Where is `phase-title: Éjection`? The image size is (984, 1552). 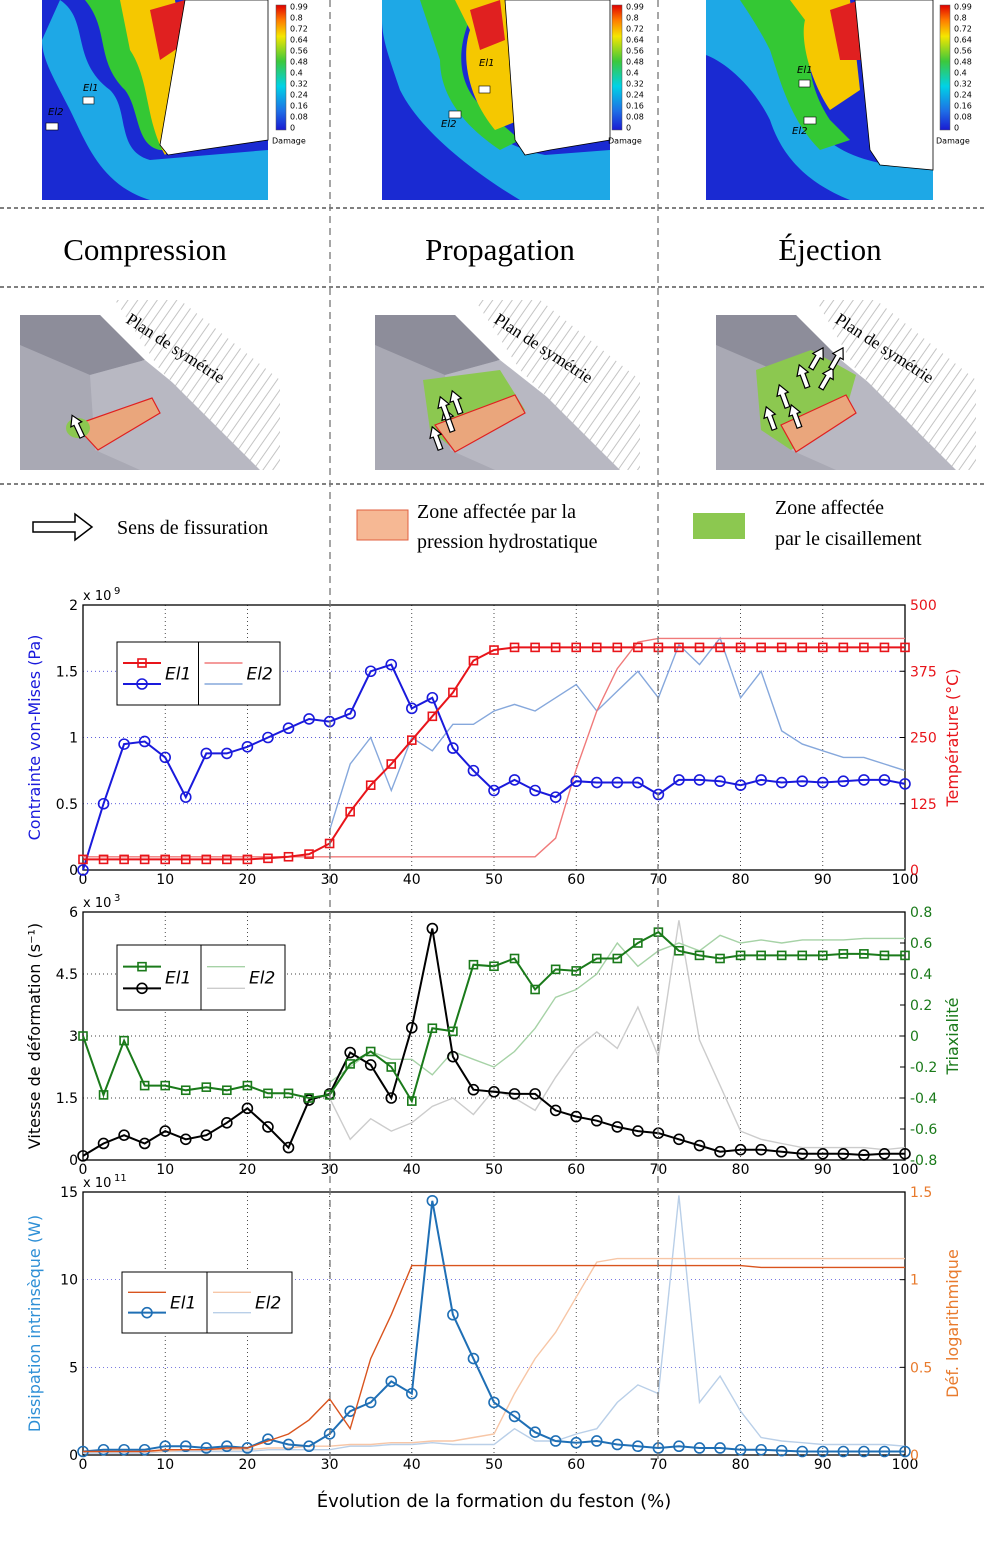 phase-title: Éjection is located at coordinates (830, 249).